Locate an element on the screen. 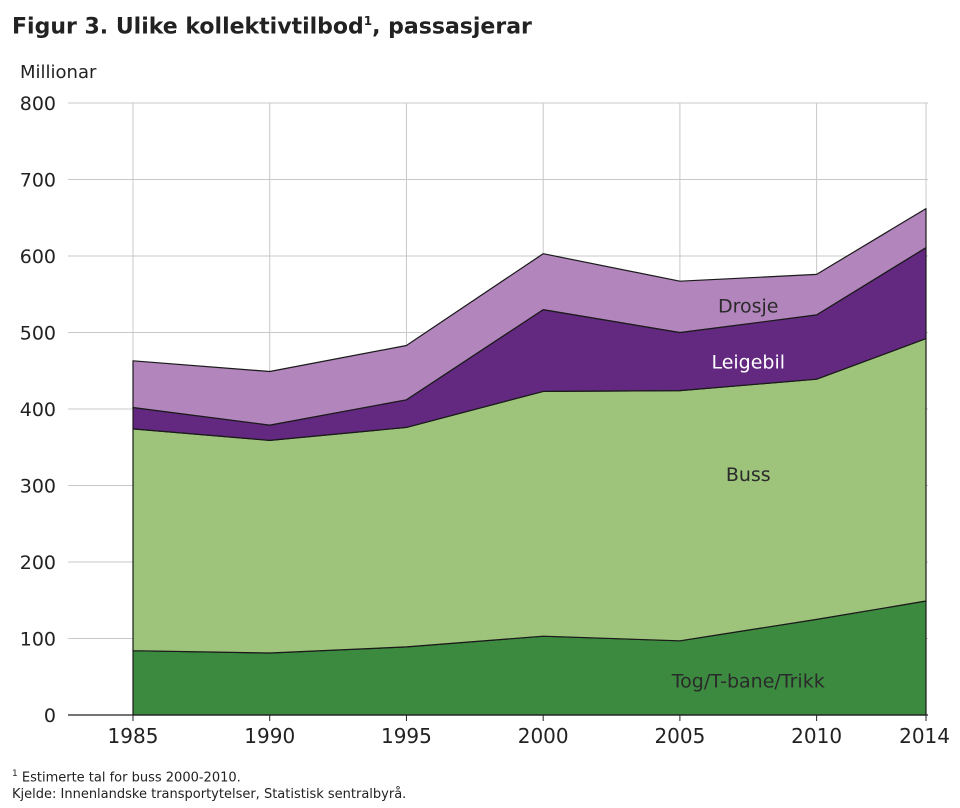  x-tick-label: 2010 is located at coordinates (816, 736).